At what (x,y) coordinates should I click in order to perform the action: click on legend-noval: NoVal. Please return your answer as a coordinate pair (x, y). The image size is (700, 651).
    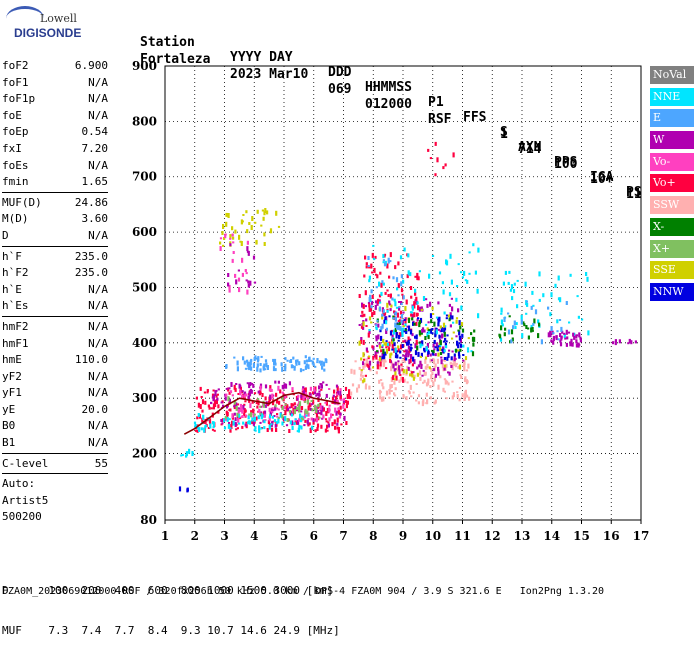
    Looking at the image, I should click on (672, 75).